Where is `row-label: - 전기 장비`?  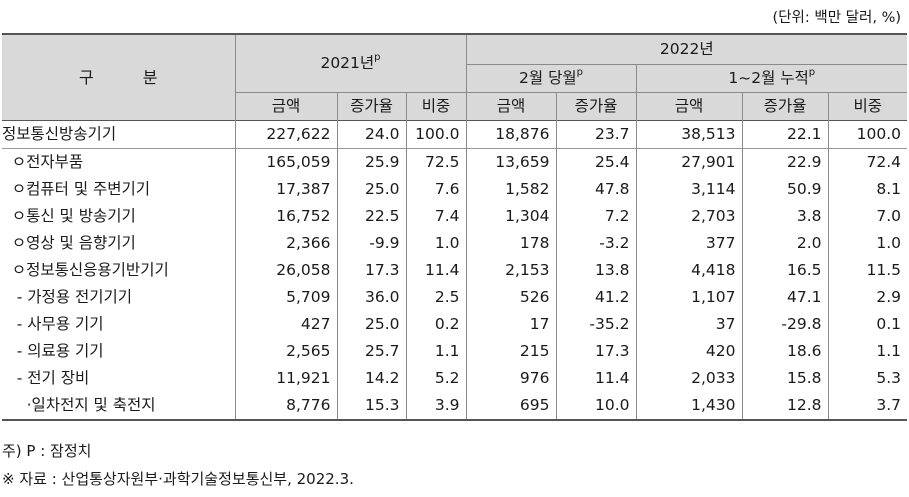 row-label: - 전기 장비 is located at coordinates (46, 378).